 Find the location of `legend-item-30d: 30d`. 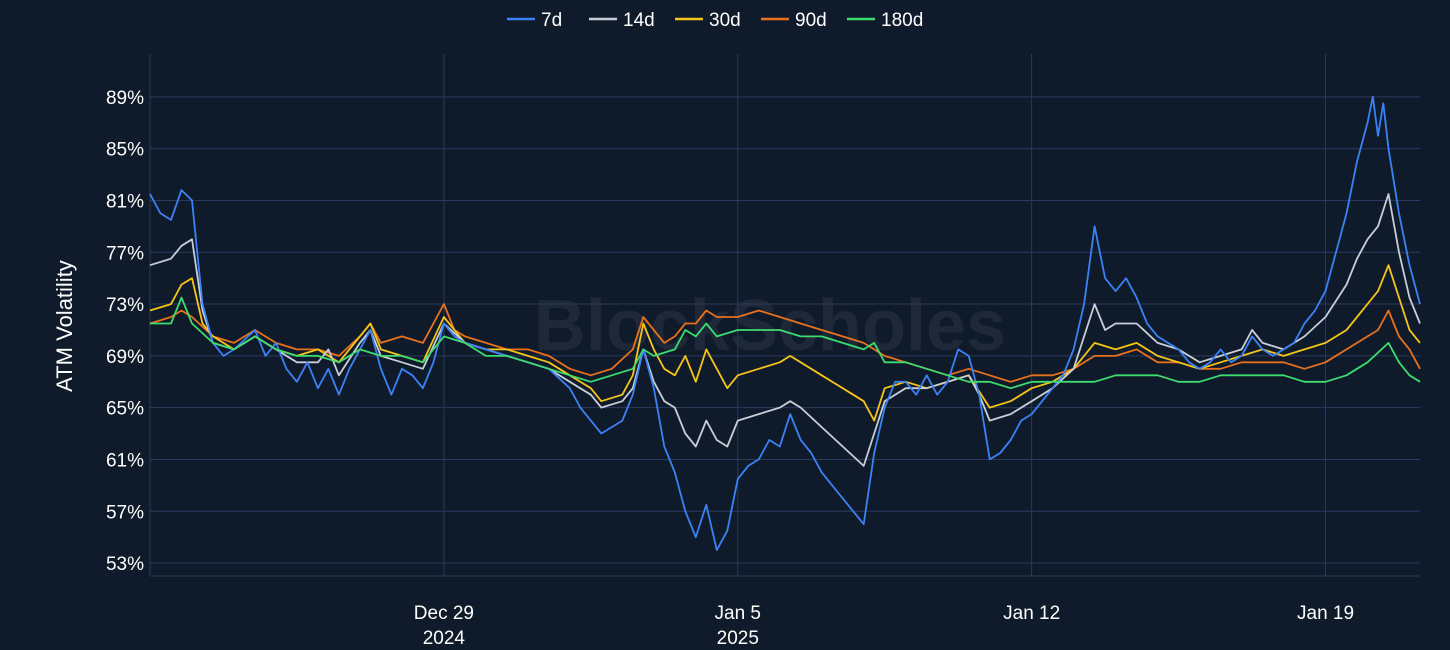

legend-item-30d: 30d is located at coordinates (708, 20).